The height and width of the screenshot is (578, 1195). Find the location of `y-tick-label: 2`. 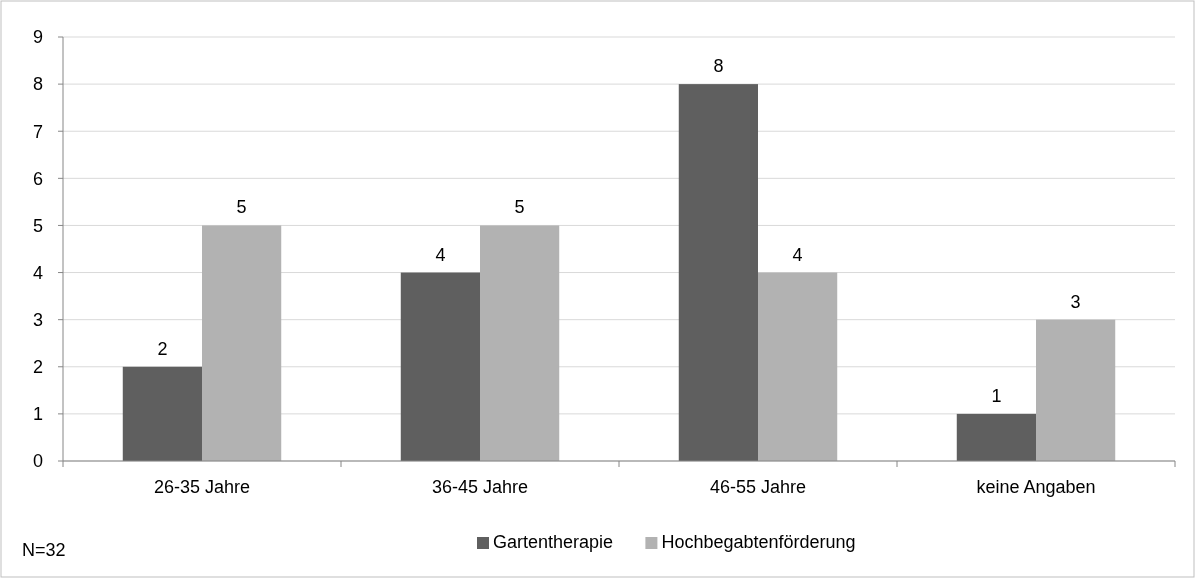

y-tick-label: 2 is located at coordinates (38, 367).